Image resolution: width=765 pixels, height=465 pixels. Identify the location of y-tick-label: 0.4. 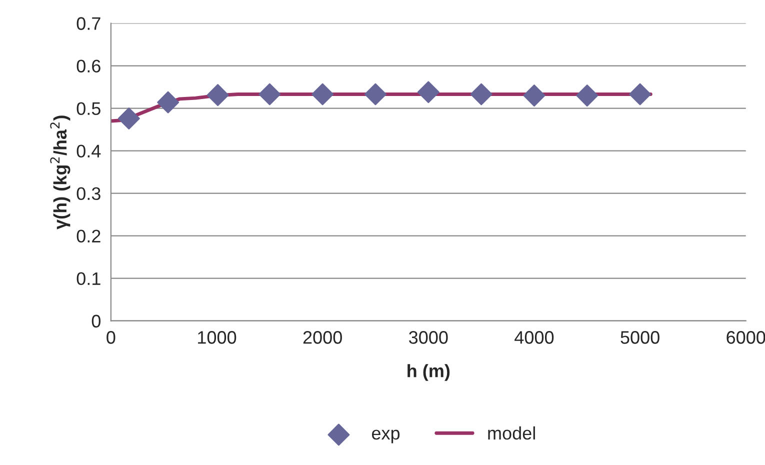
(88, 151).